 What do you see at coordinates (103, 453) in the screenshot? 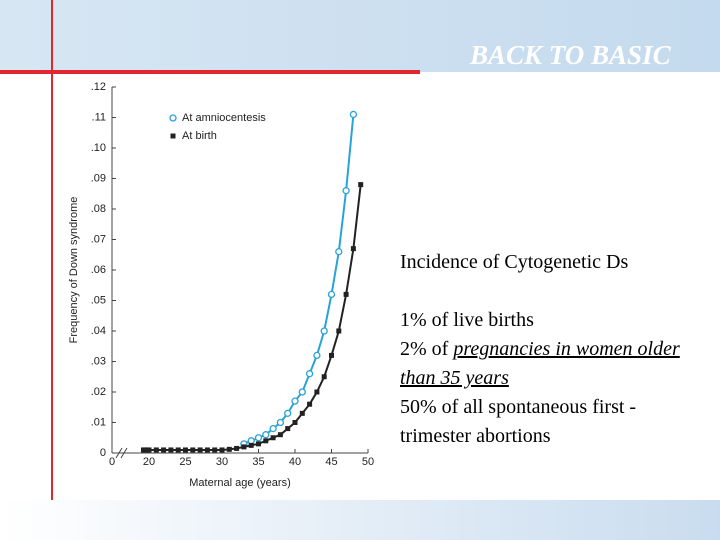
I see `y-tick-label: 0` at bounding box center [103, 453].